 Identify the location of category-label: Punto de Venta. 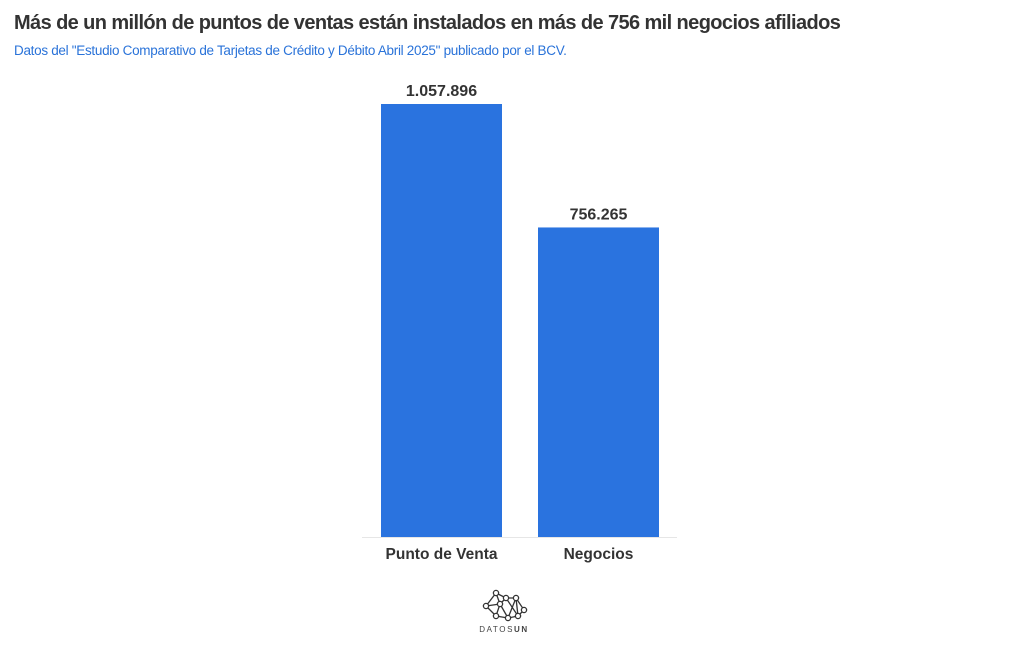
(442, 554).